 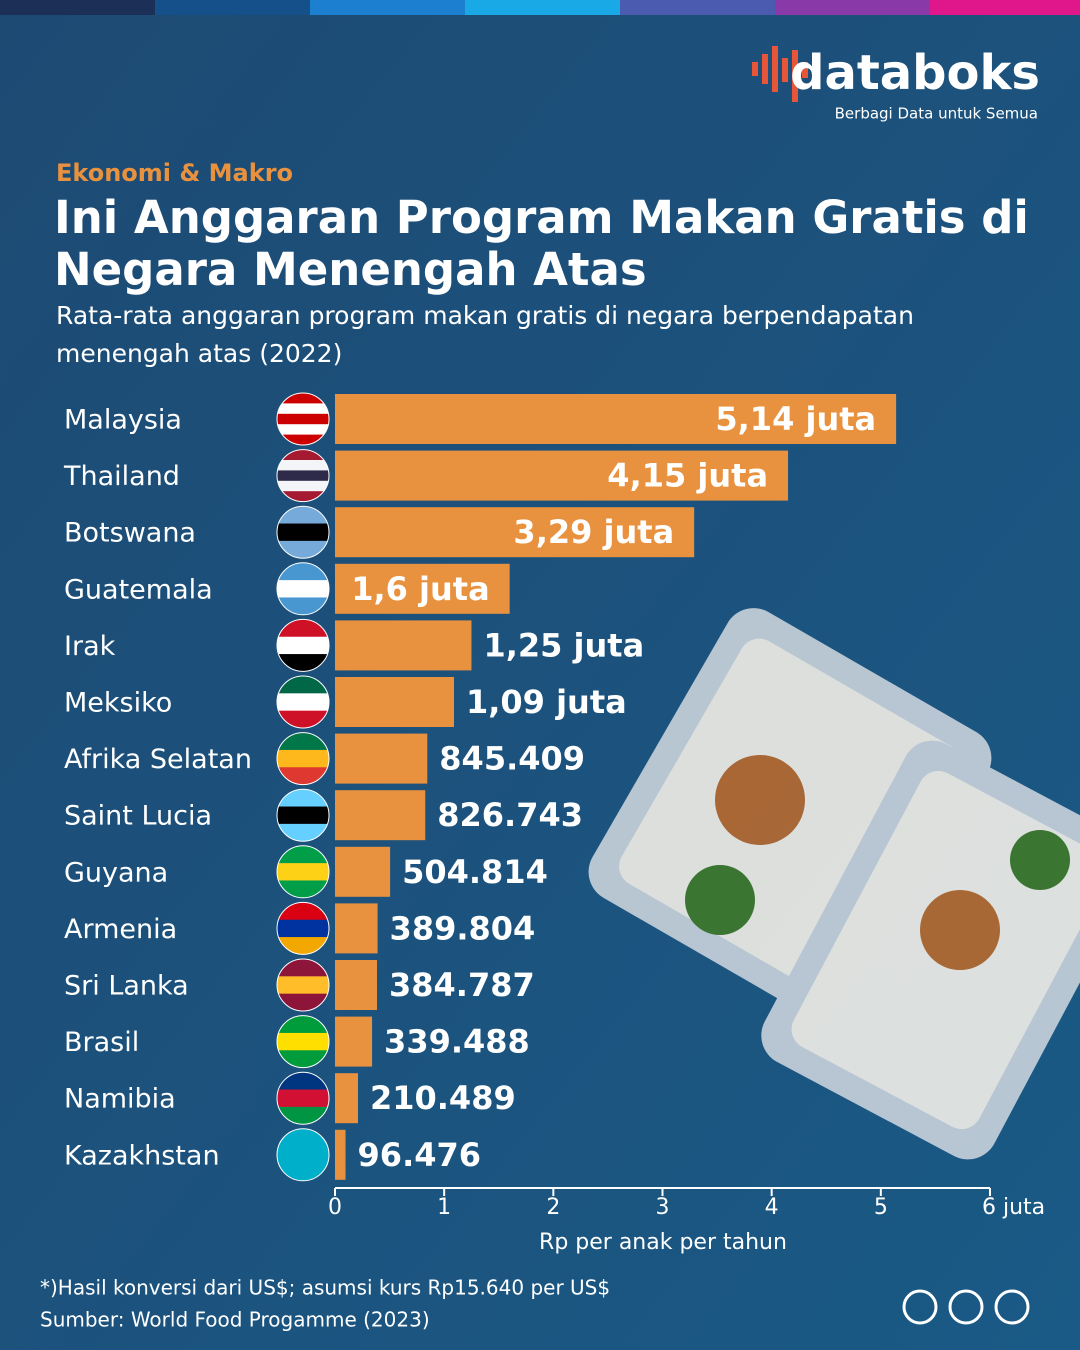 What do you see at coordinates (795, 419) in the screenshot?
I see `value-label: 5,14 juta` at bounding box center [795, 419].